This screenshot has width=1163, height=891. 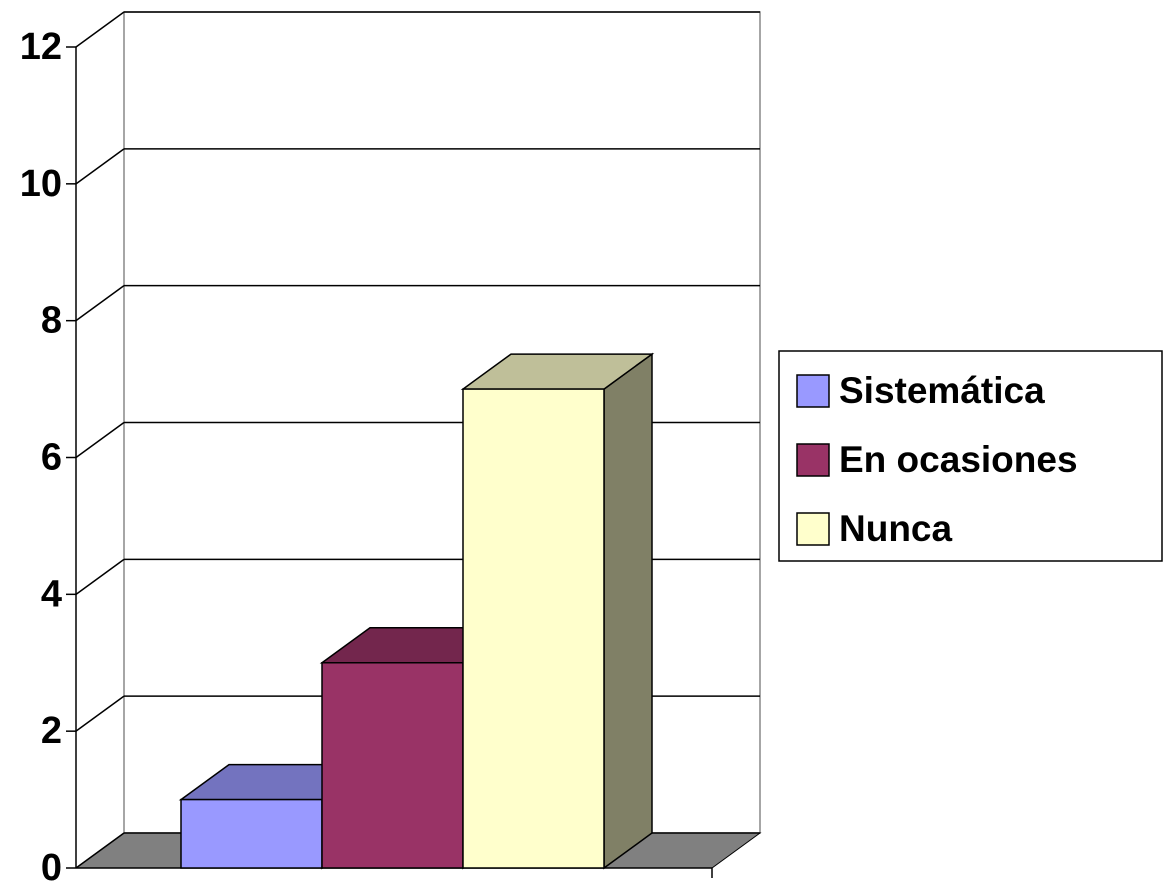 I want to click on y-tick-label: 0, so click(x=51, y=866).